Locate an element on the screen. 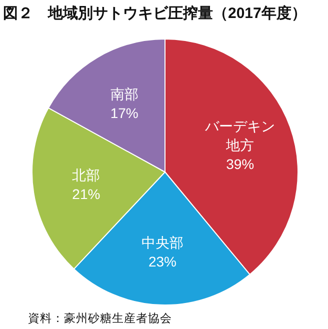 This screenshot has width=328, height=329. slice-label: 北部 is located at coordinates (86, 174).